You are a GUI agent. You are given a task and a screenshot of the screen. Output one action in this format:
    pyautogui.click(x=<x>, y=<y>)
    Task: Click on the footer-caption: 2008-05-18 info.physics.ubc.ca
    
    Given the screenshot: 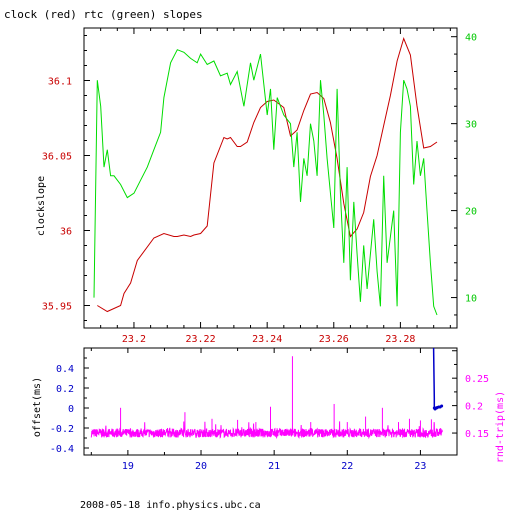 What is the action you would take?
    pyautogui.click(x=170, y=505)
    